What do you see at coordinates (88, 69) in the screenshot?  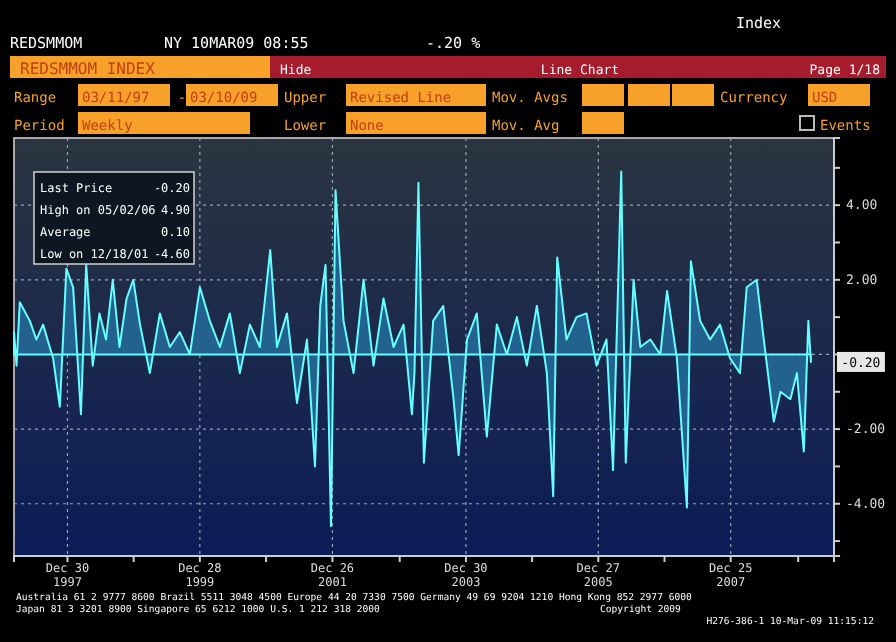 I see `chart-title: REDSMMOM INDEX` at bounding box center [88, 69].